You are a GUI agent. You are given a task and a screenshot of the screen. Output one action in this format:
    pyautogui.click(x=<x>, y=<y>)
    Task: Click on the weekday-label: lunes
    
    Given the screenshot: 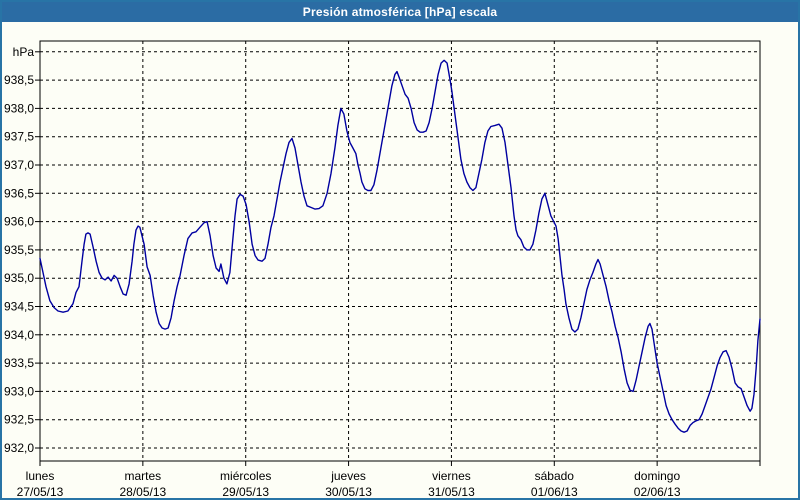 What is the action you would take?
    pyautogui.click(x=40, y=476)
    